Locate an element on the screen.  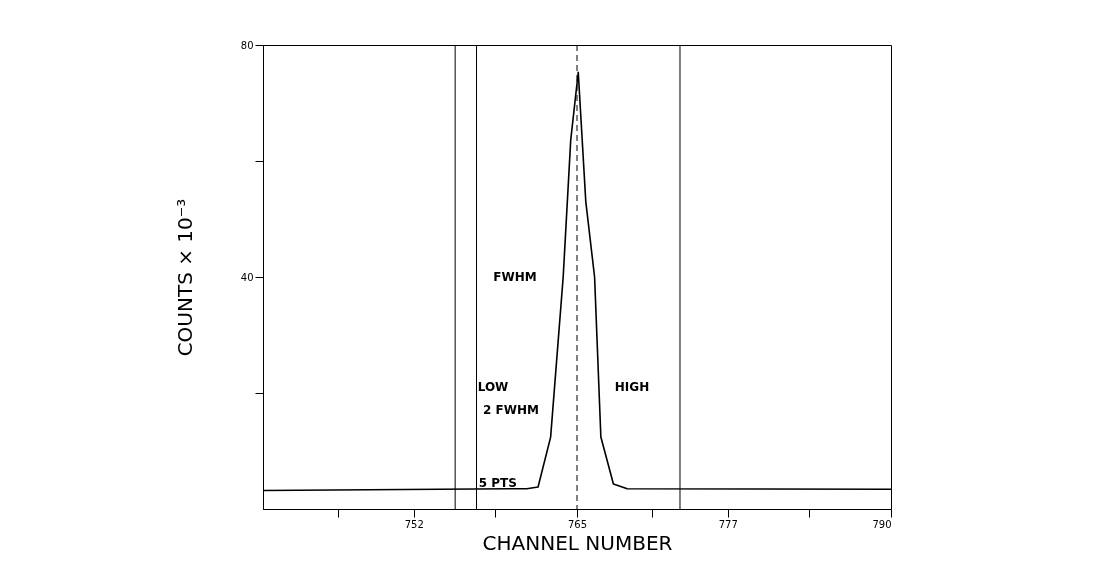
annotation: FWHM is located at coordinates (515, 277).